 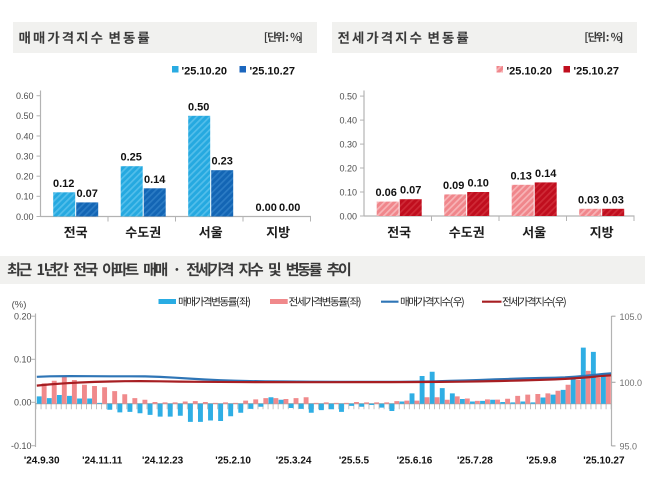 What do you see at coordinates (130, 158) in the screenshot?
I see `svg-text: 0.25` at bounding box center [130, 158].